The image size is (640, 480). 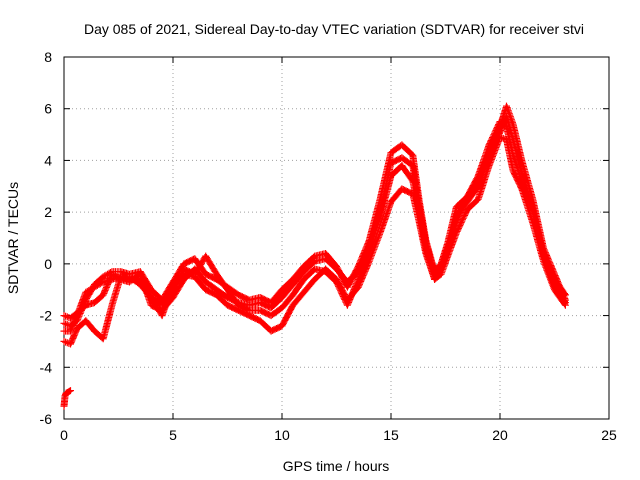 What do you see at coordinates (391, 435) in the screenshot?
I see `x-tick-label: 15` at bounding box center [391, 435].